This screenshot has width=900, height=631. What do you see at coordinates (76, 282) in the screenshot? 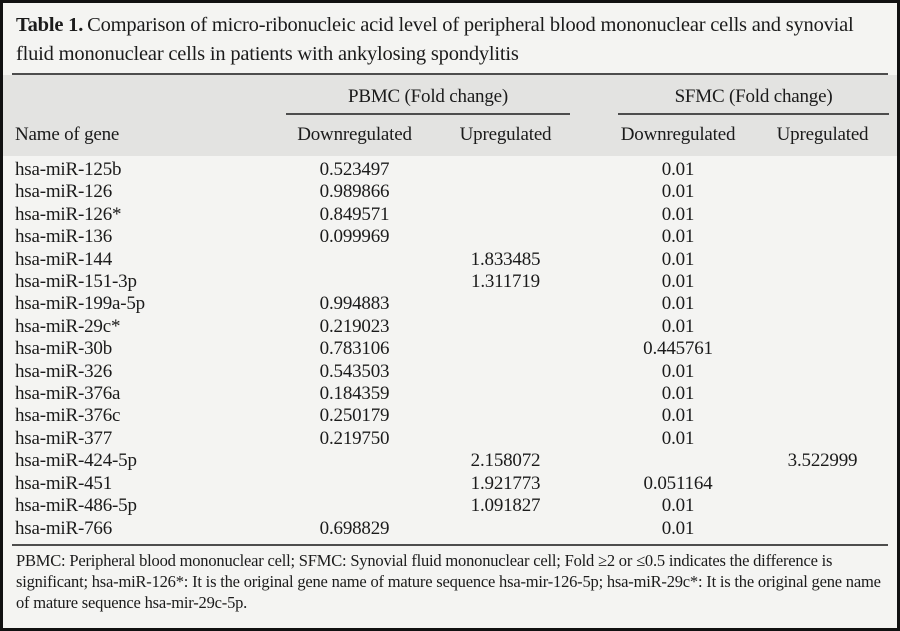
I see `gene-name-cell: hsa-miR-151-3p` at bounding box center [76, 282].